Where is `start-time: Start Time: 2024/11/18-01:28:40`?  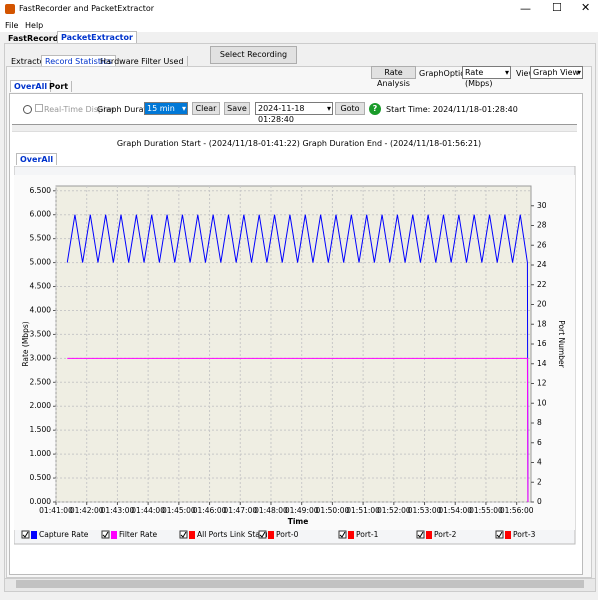 start-time: Start Time: 2024/11/18-01:28:40 is located at coordinates (452, 109).